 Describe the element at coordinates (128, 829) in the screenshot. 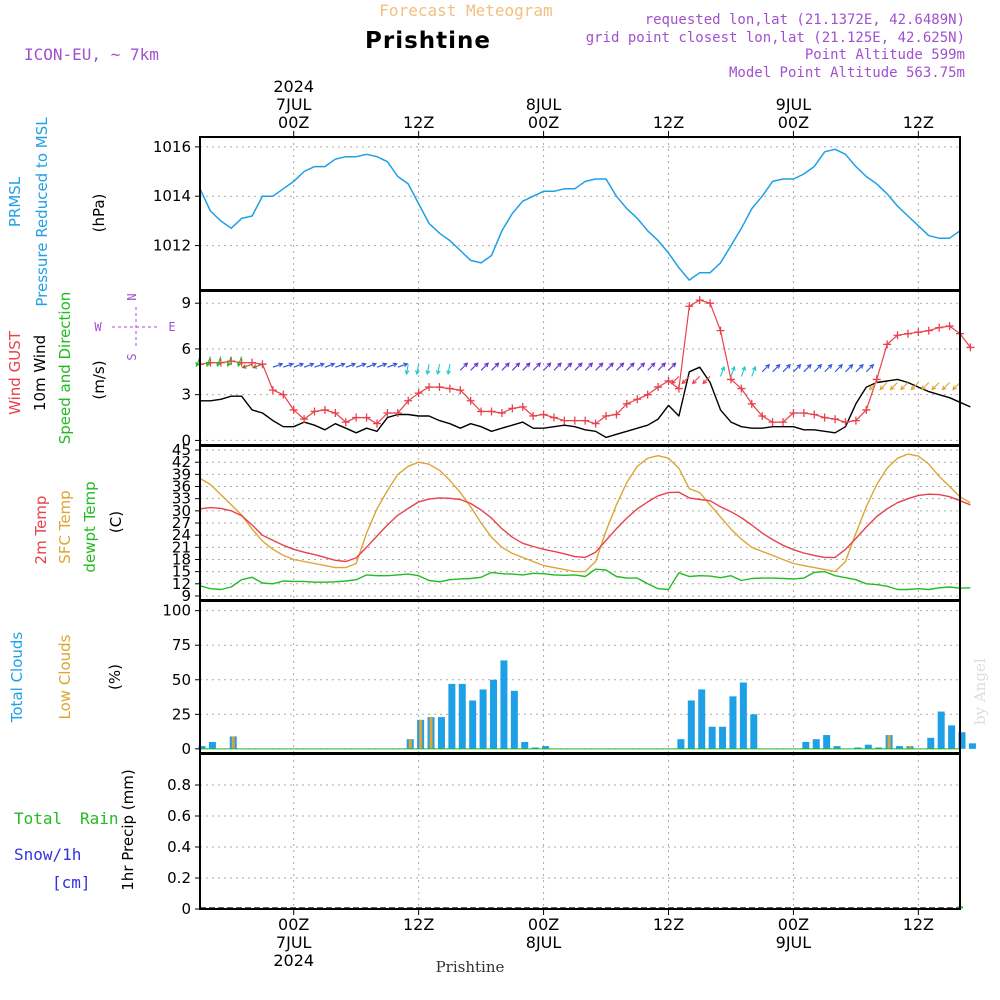

I see `precip-axis-label: 1hr Precip (mm)` at that location.